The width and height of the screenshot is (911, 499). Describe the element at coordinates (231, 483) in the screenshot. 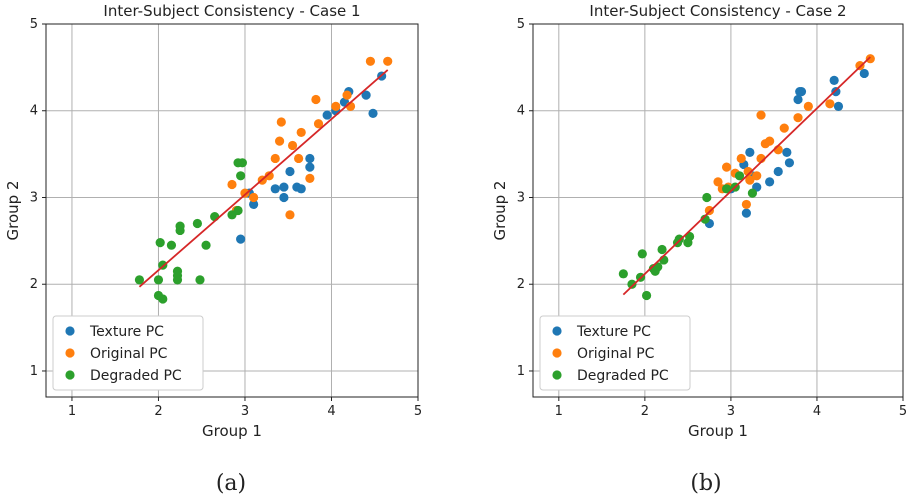

I see `panel-label: (a)` at that location.